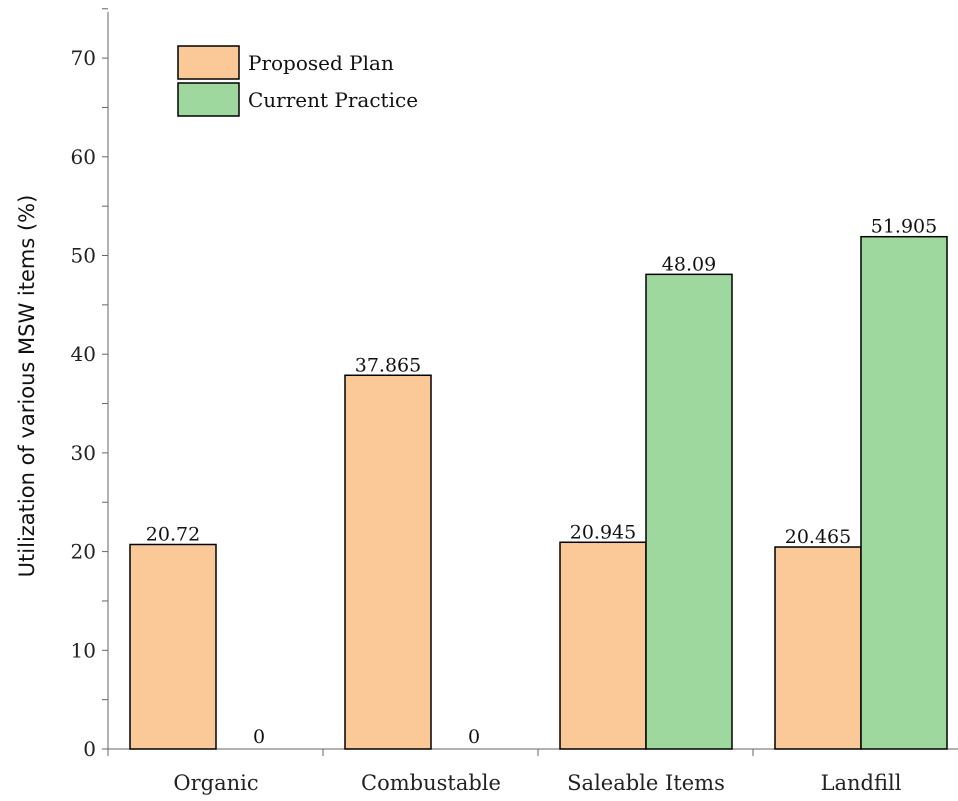 This screenshot has width=958, height=801. What do you see at coordinates (321, 63) in the screenshot?
I see `legend-label: Proposed Plan` at bounding box center [321, 63].